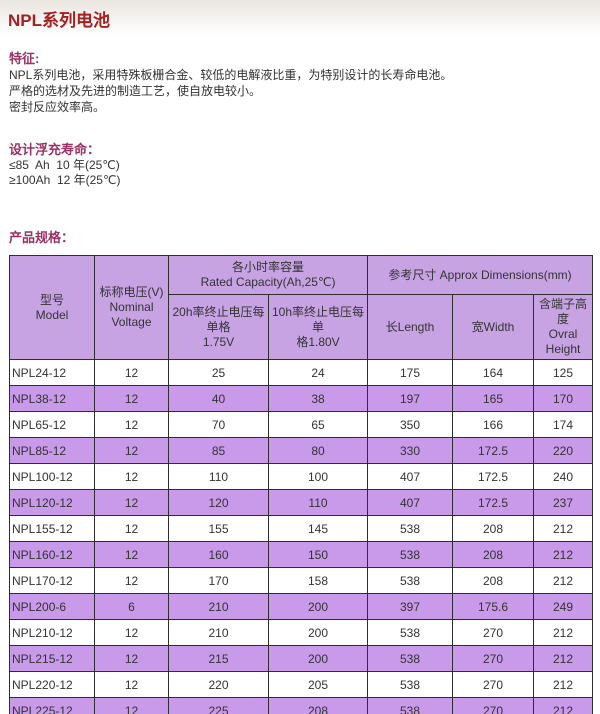  What do you see at coordinates (218, 341) in the screenshot?
I see `col-header-20h-line2: 1.75V` at bounding box center [218, 341].